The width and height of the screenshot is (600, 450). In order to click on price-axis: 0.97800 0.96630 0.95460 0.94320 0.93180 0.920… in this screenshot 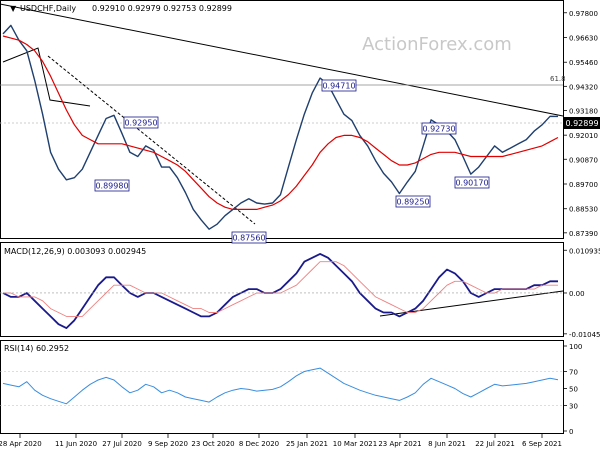, I will do `click(580, 124)`.